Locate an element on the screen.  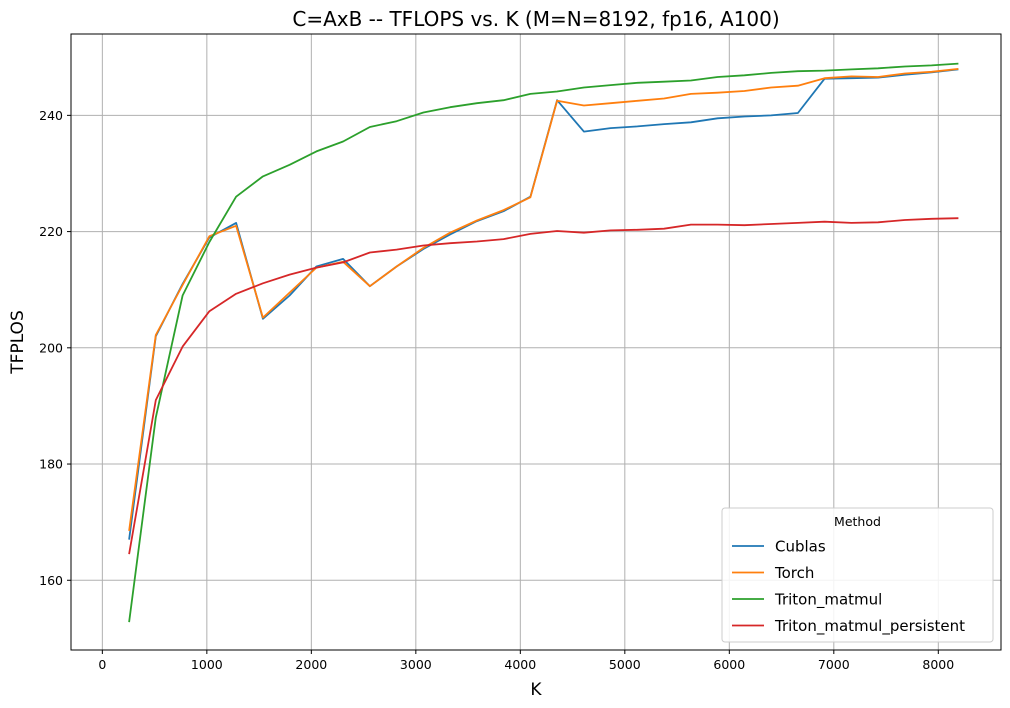
x-tick-label: 2000 is located at coordinates (311, 664).